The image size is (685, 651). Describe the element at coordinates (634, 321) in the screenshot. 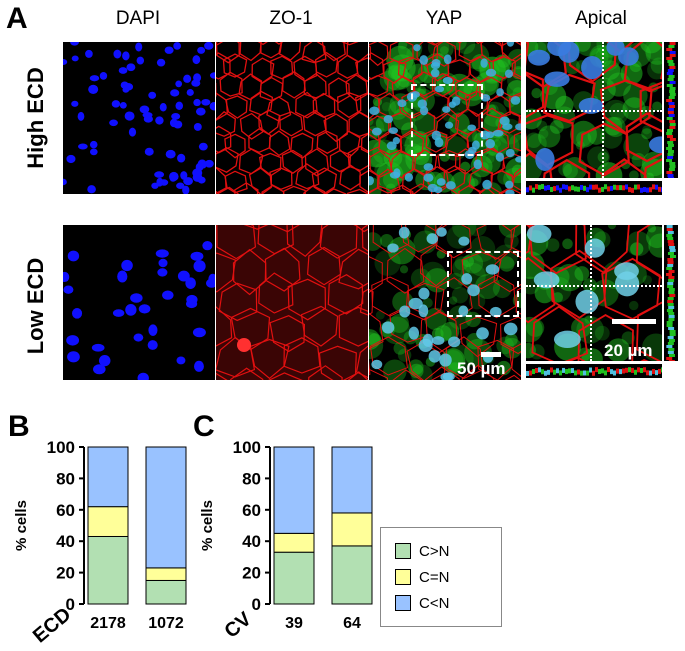

I see `scale-bar-20um` at that location.